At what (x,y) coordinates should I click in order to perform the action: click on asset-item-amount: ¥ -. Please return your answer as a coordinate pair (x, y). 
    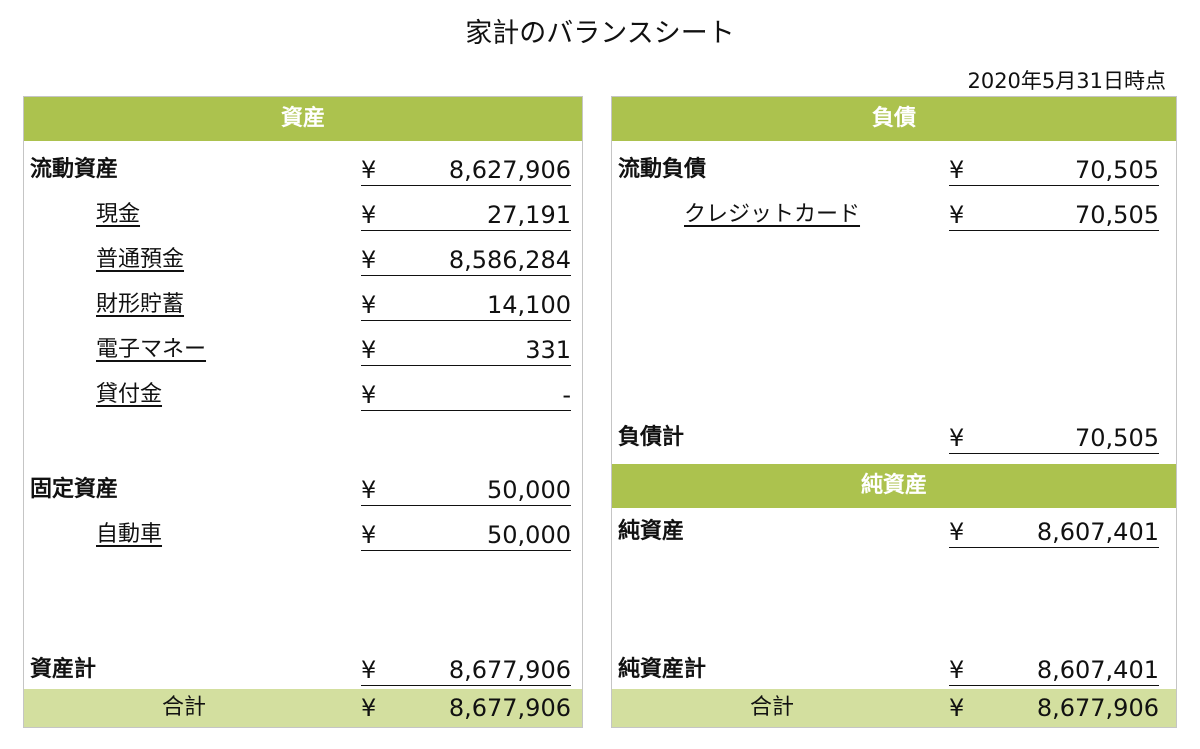
    Looking at the image, I should click on (466, 396).